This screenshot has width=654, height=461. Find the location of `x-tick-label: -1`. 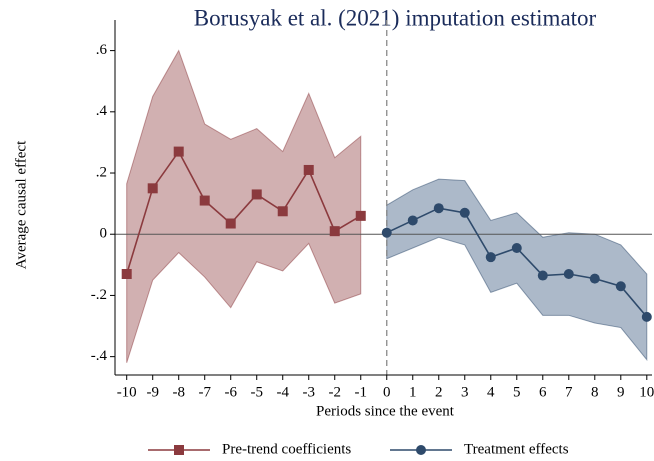

x-tick-label: -1 is located at coordinates (360, 392).